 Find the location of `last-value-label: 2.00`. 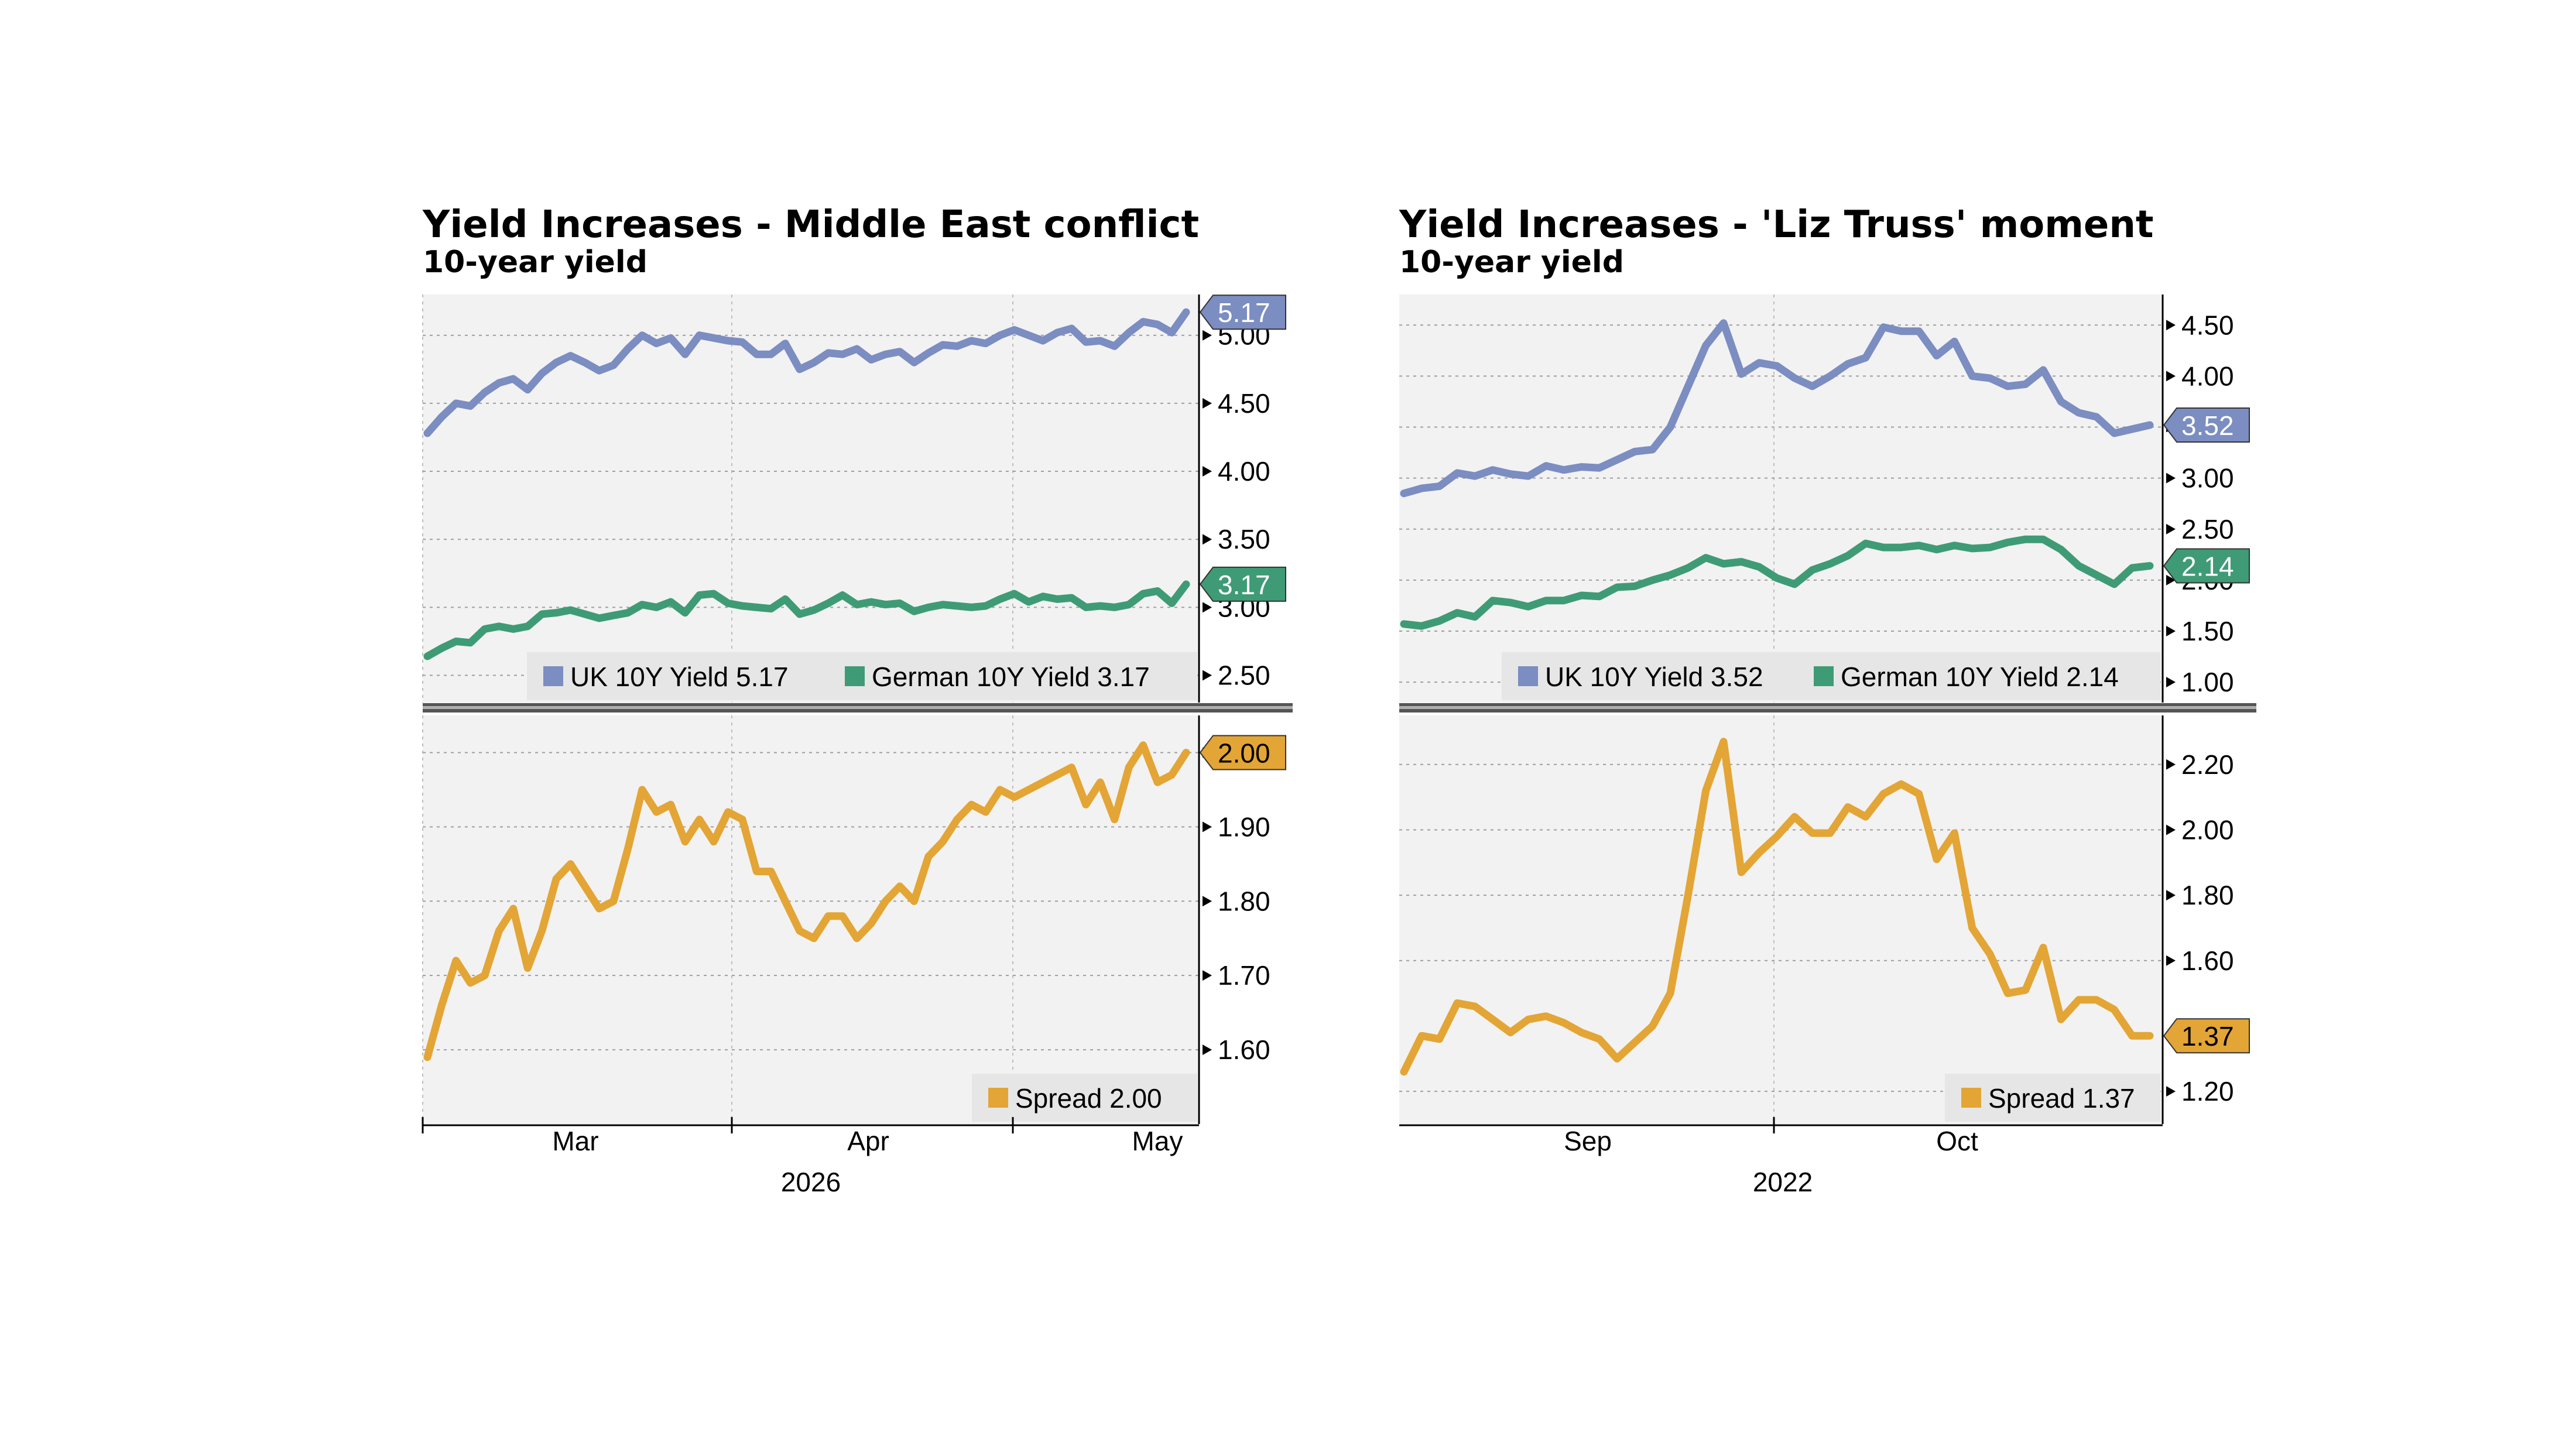

last-value-label: 2.00 is located at coordinates (1244, 753).